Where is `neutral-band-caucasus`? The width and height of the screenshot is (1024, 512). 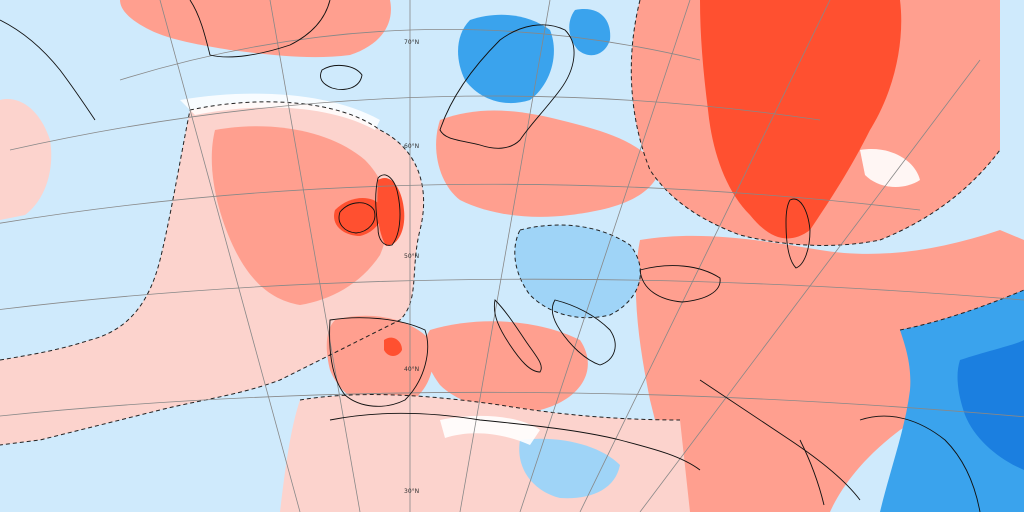 neutral-band-caucasus is located at coordinates (890, 168).